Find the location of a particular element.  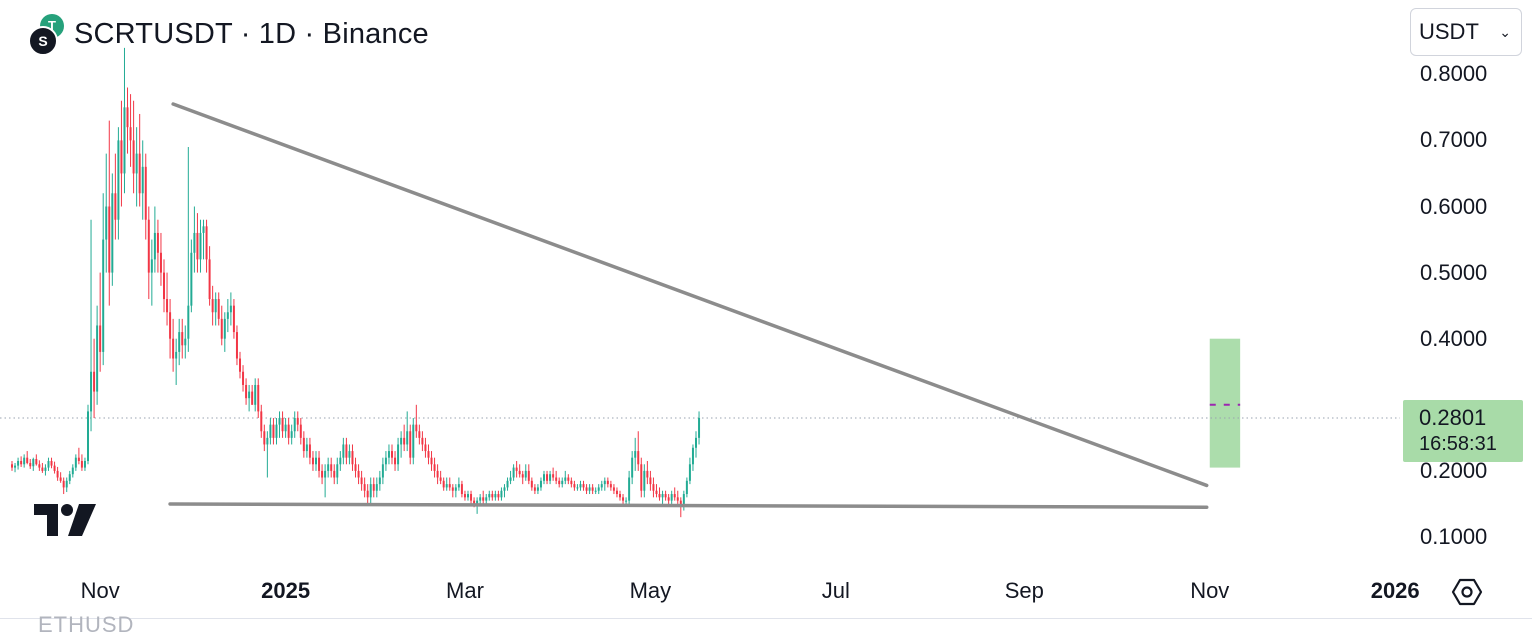

symbol-title: SCRTUSDT · 1D · Binance is located at coordinates (251, 33).